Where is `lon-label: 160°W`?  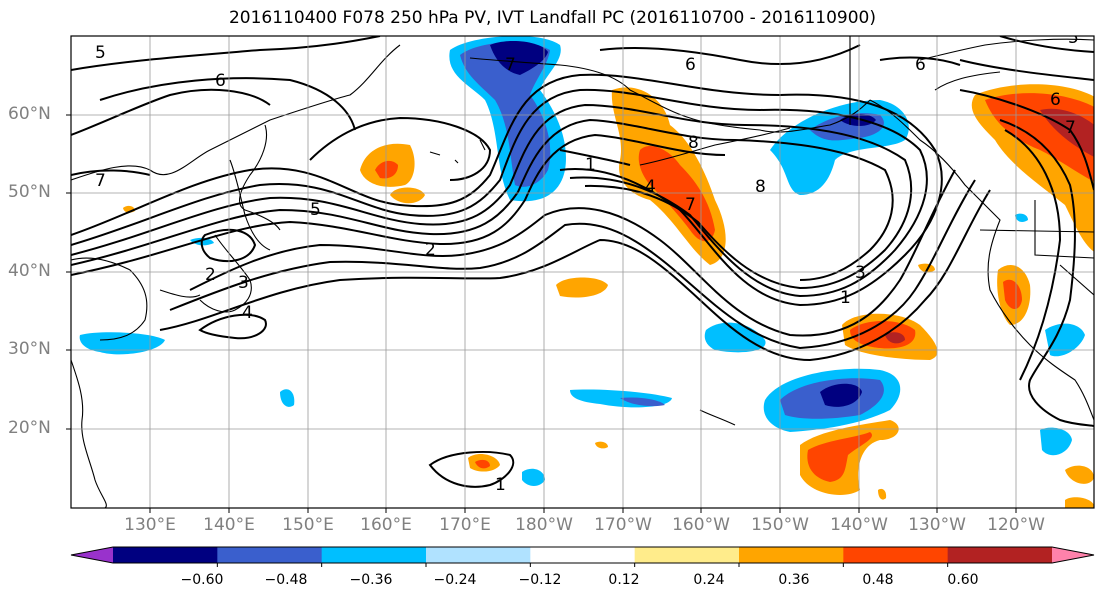 lon-label: 160°W is located at coordinates (701, 525).